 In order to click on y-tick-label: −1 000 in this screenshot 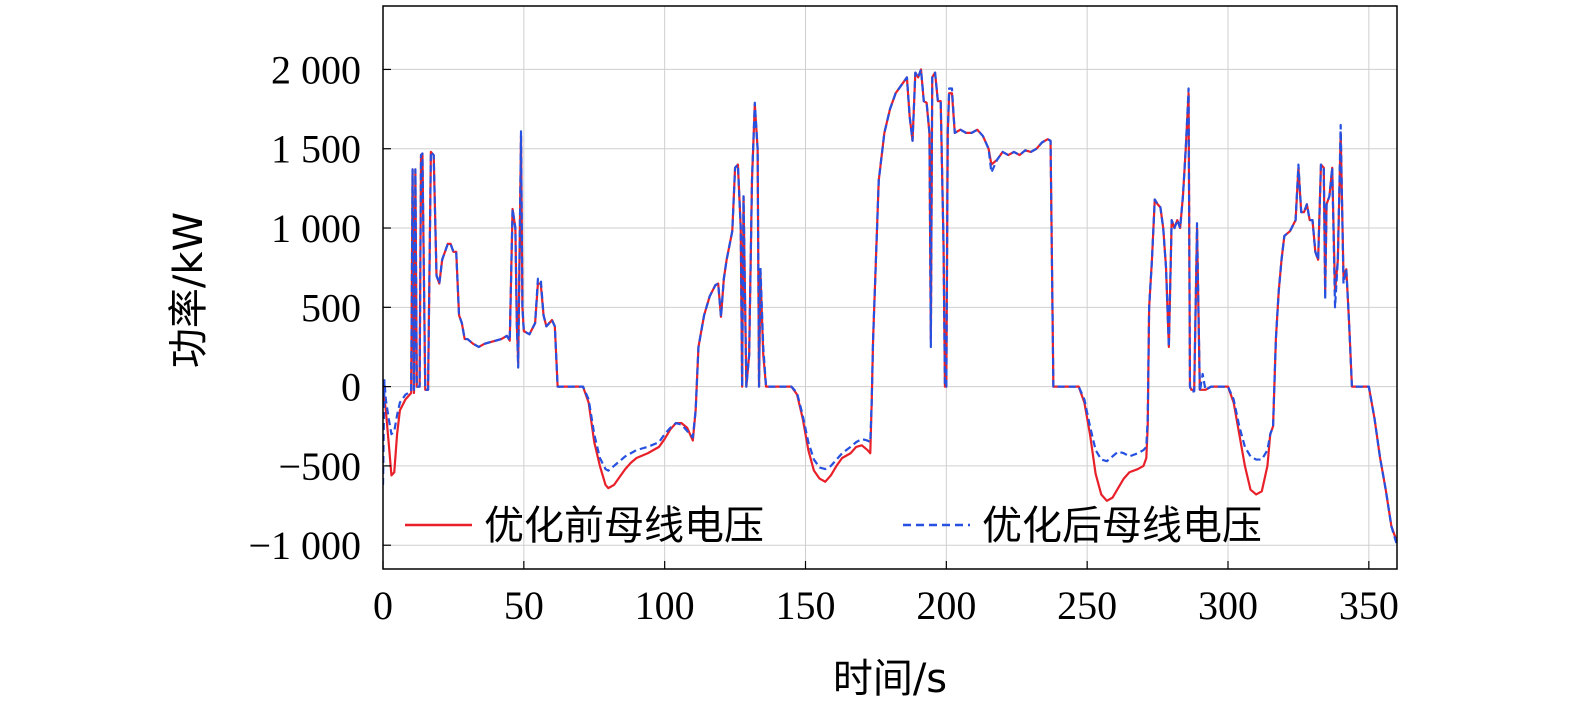, I will do `click(304, 545)`.